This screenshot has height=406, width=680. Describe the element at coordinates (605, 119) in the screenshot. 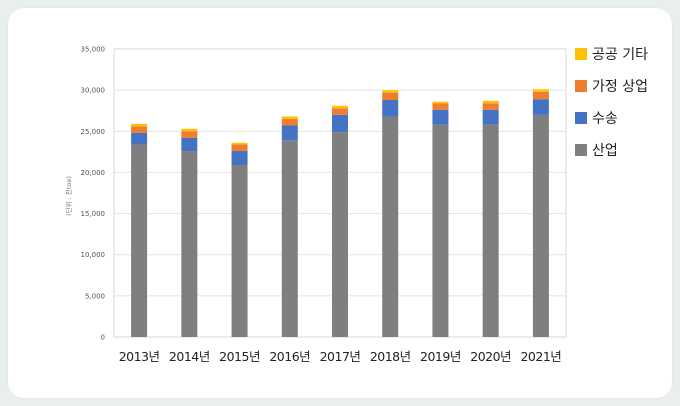

I see `legend-label: 수송` at that location.